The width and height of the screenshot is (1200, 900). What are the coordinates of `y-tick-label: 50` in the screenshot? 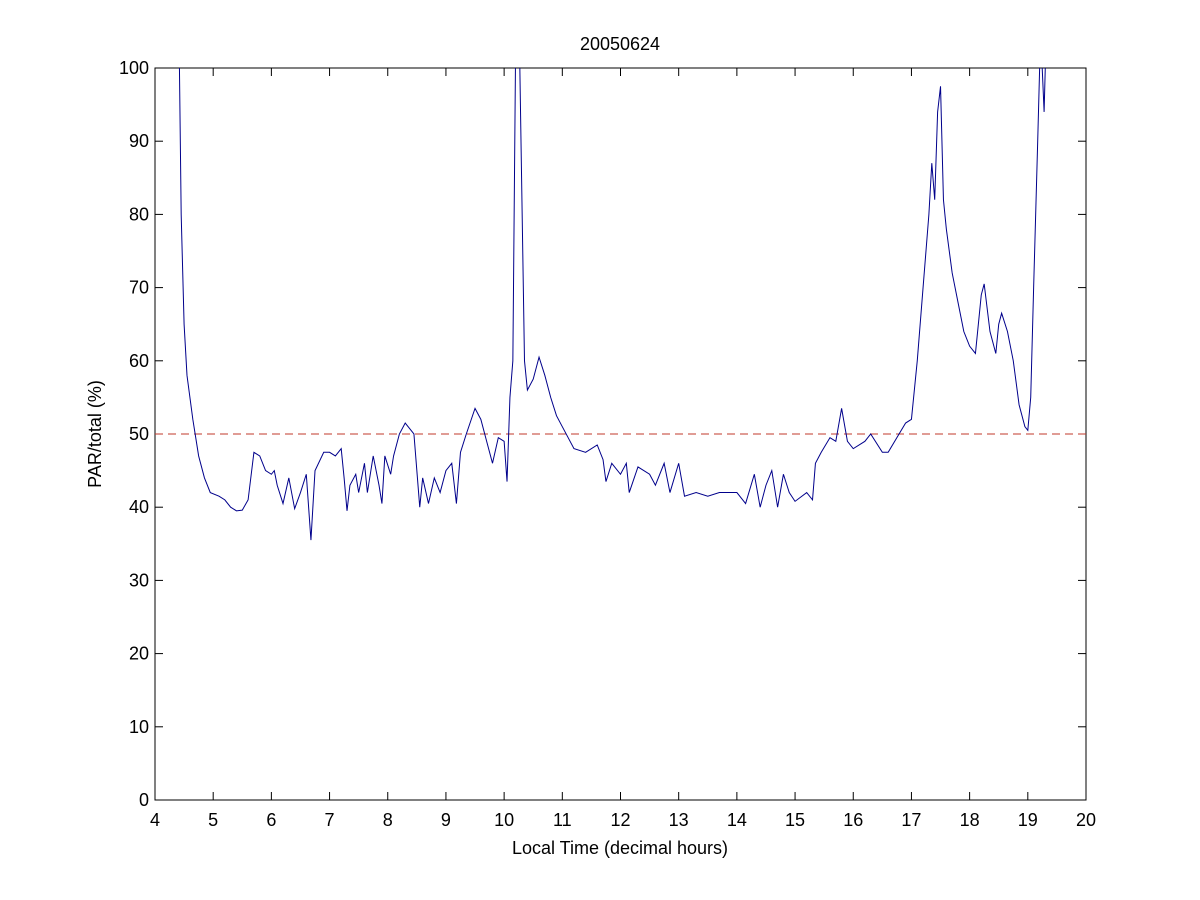 It's located at (139, 434).